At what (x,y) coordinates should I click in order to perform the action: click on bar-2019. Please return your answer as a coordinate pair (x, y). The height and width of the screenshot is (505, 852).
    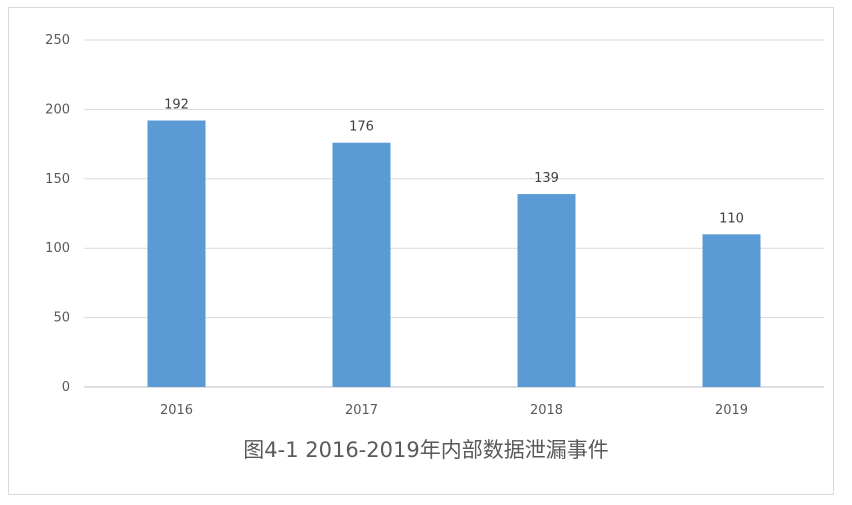
    Looking at the image, I should click on (731, 310).